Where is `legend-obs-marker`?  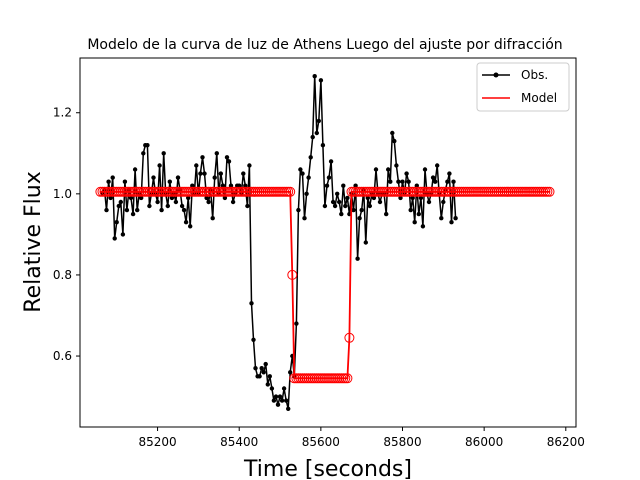
legend-obs-marker is located at coordinates (496, 75).